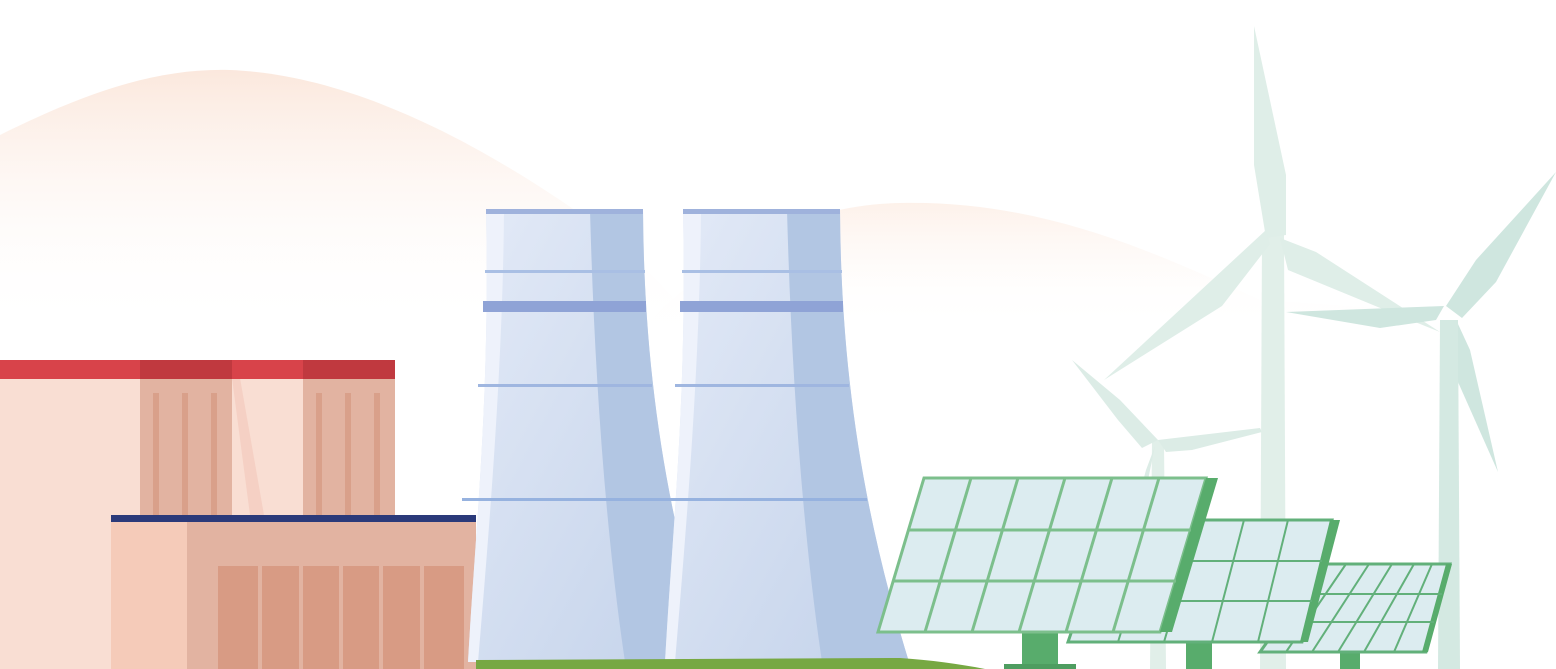  Describe the element at coordinates (349, 369) in the screenshot. I see `factory-roof-shade-right` at that location.